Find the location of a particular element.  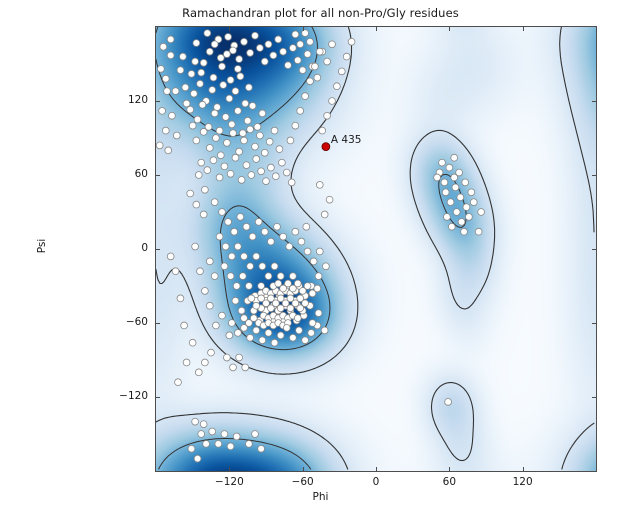

x-tick-label: 0 is located at coordinates (376, 482).